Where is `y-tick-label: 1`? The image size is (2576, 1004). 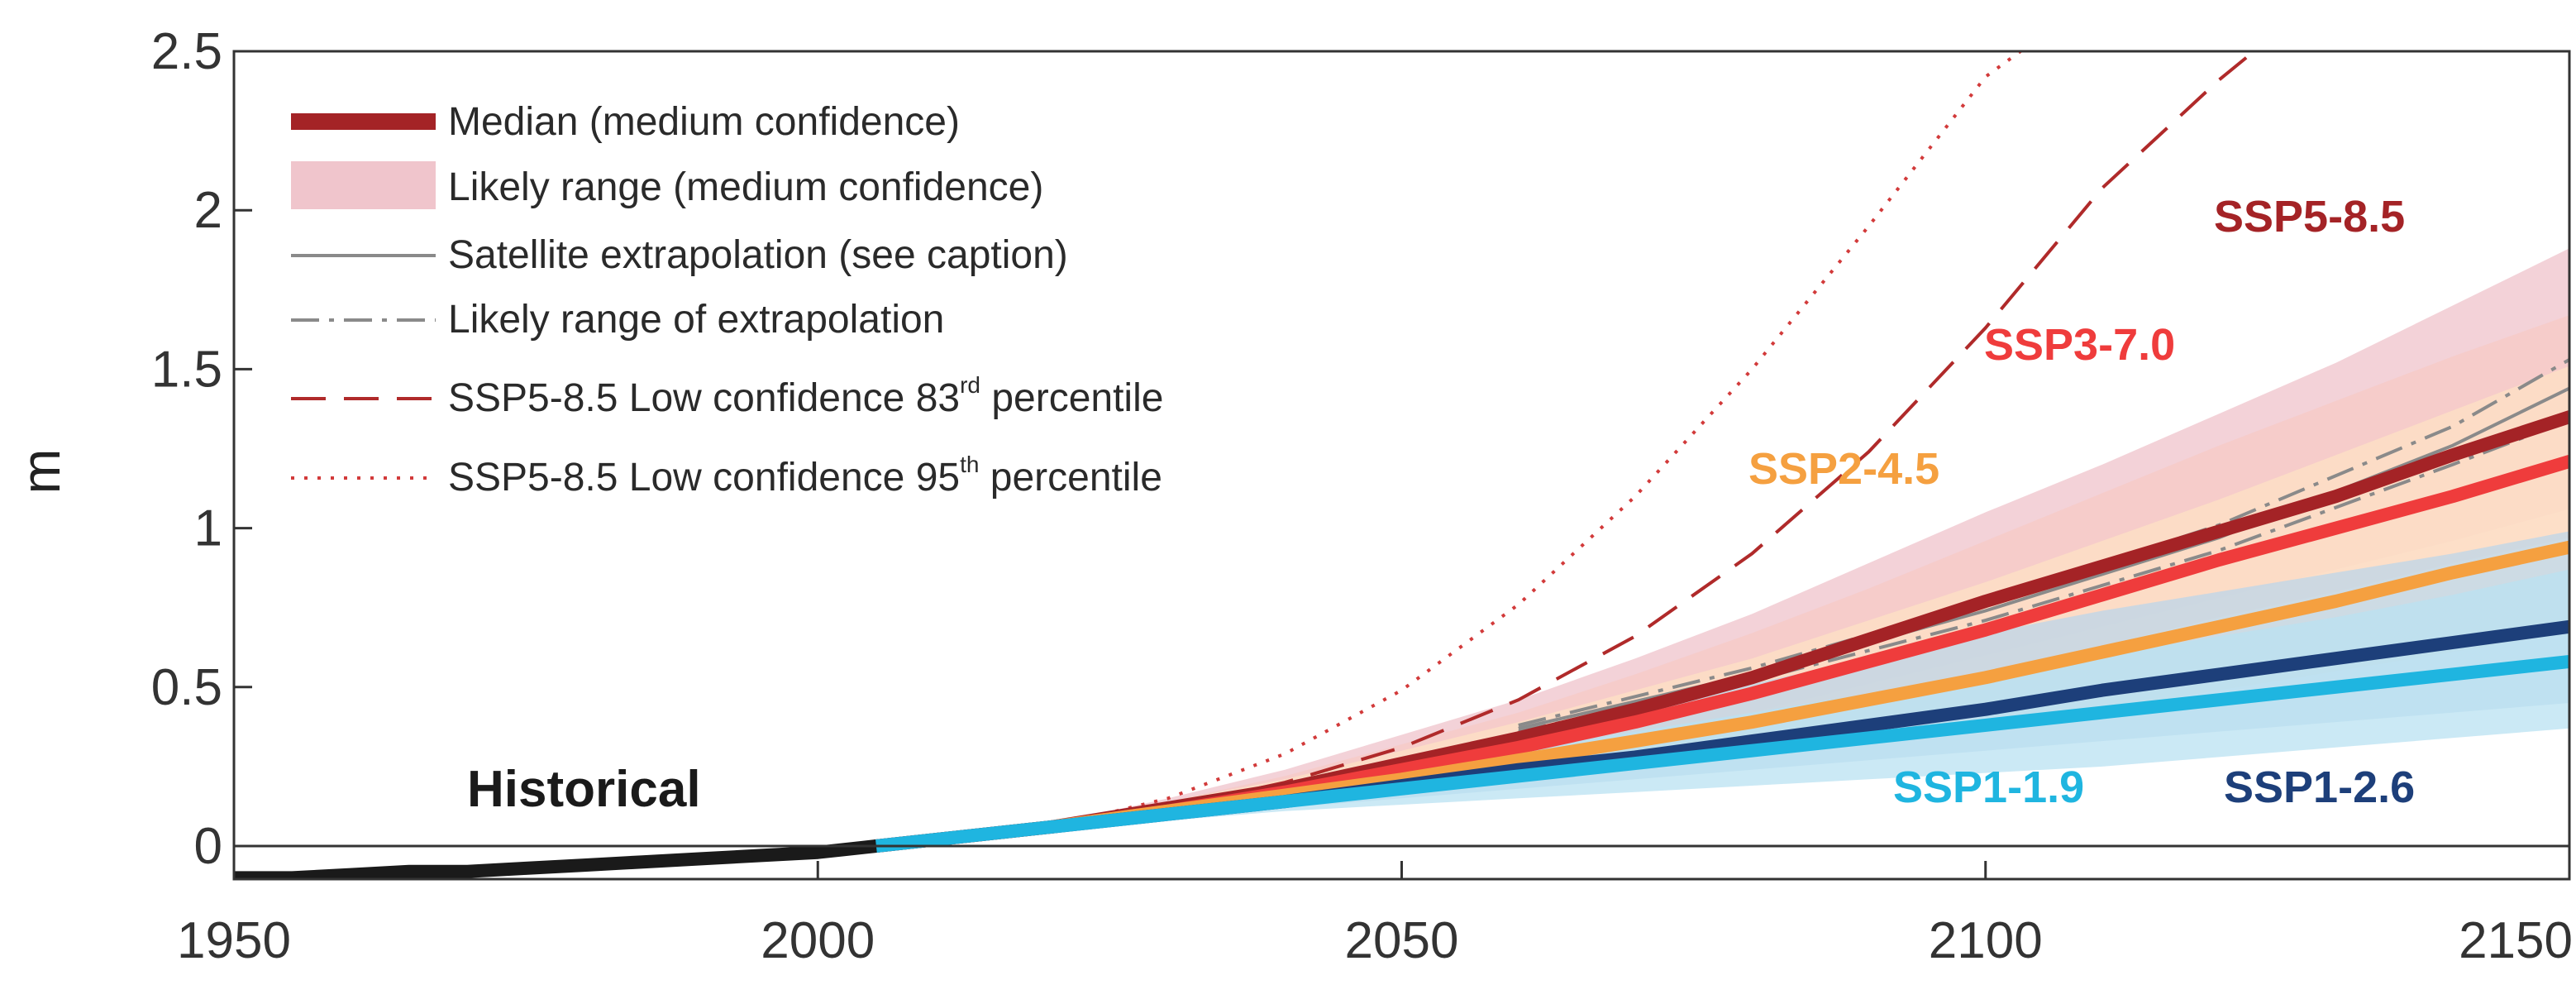
y-tick-label: 1 is located at coordinates (208, 528).